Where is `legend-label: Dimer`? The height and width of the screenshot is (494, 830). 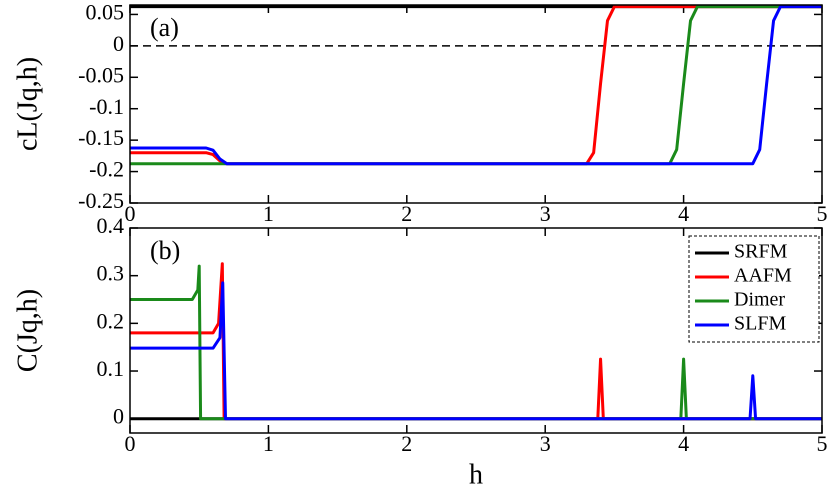
legend-label: Dimer is located at coordinates (759, 300).